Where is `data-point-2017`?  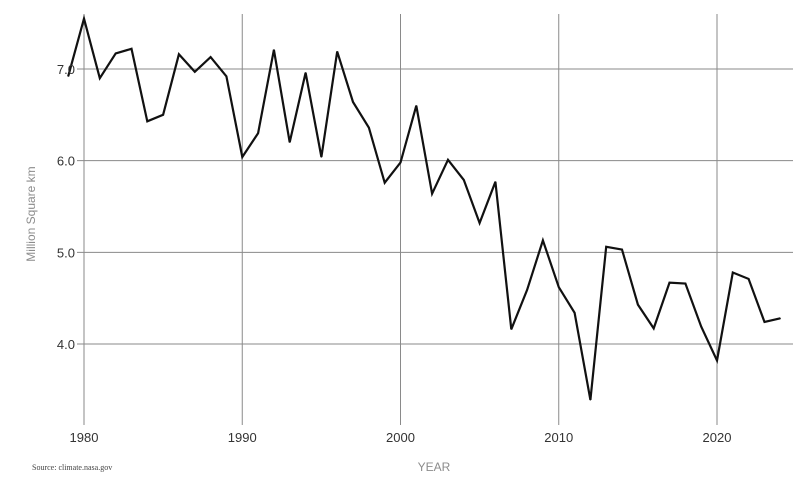 data-point-2017 is located at coordinates (669, 283).